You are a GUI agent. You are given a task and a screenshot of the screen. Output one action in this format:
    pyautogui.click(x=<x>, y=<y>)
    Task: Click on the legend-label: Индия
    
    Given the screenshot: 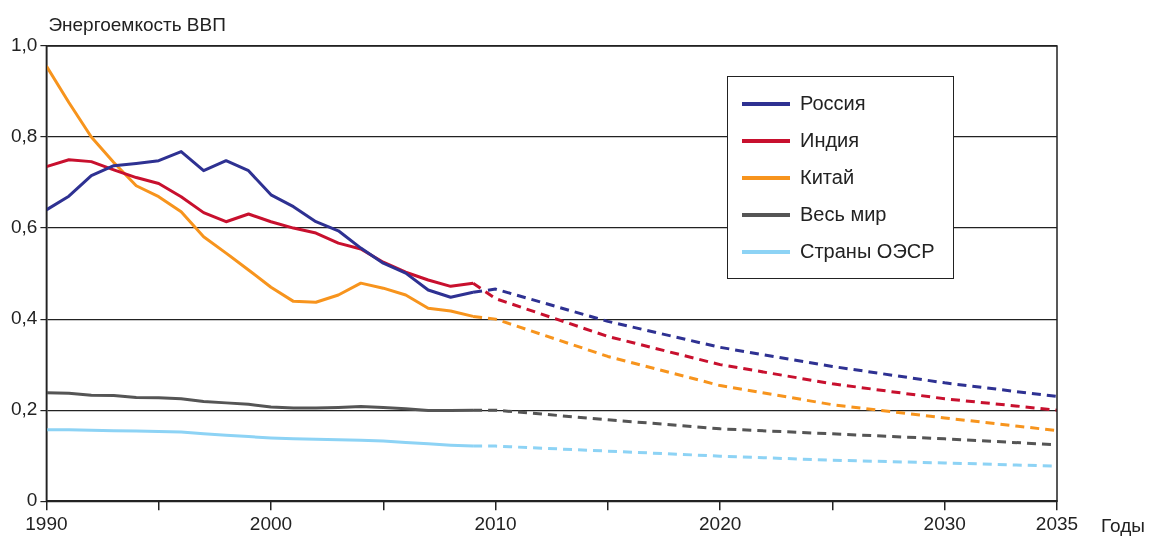 What is the action you would take?
    pyautogui.click(x=830, y=140)
    